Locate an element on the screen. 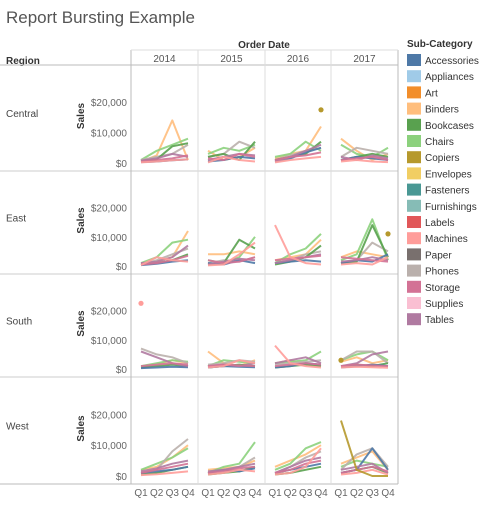 This screenshot has height=505, width=500. legend-swatch-fasteners is located at coordinates (414, 189).